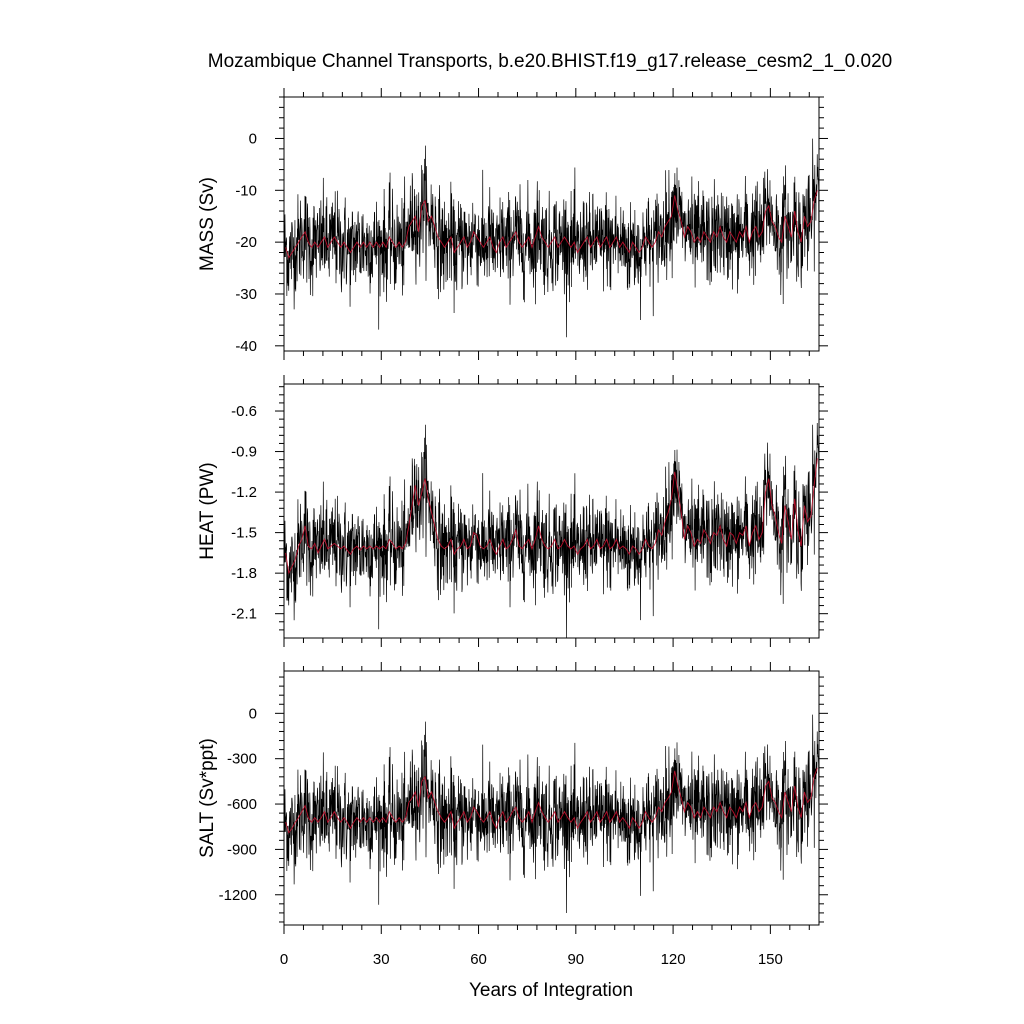 Image resolution: width=1024 pixels, height=1024 pixels. What do you see at coordinates (244, 411) in the screenshot?
I see `heat-y-tick-label: -0.6` at bounding box center [244, 411].